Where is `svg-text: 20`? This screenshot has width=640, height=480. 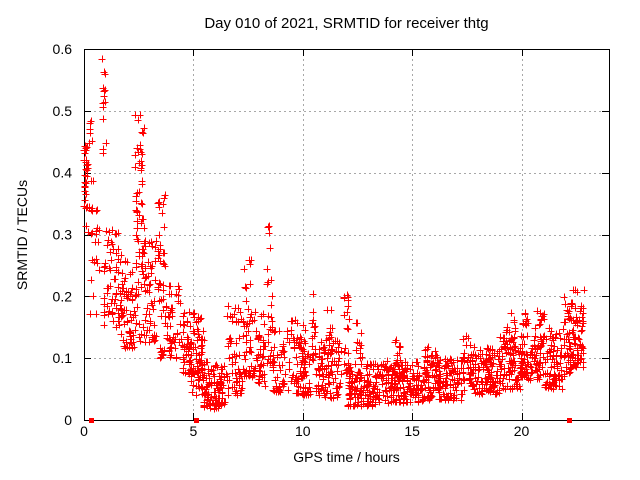
svg-text: 20 is located at coordinates (522, 431).